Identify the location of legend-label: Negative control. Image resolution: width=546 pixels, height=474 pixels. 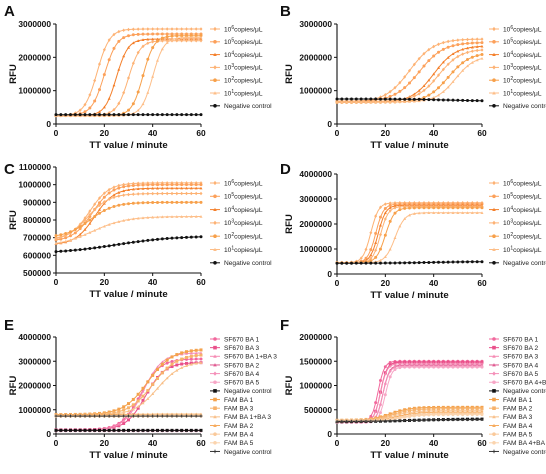
(248, 391).